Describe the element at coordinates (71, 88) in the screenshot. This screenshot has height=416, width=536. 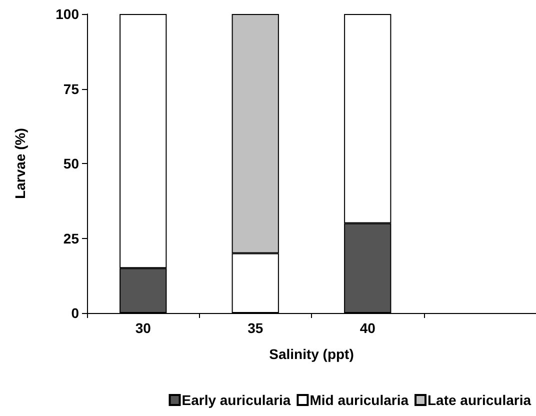
I see `y-tick-label: 75` at that location.